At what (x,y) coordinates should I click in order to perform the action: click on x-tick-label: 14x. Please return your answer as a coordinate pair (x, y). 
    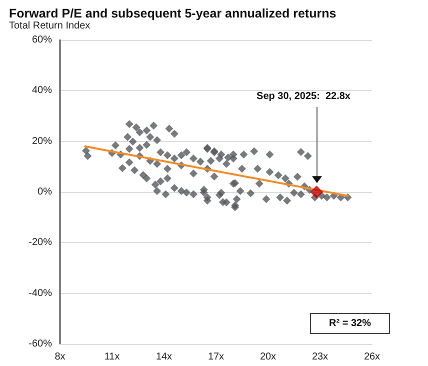
    Looking at the image, I should click on (164, 357).